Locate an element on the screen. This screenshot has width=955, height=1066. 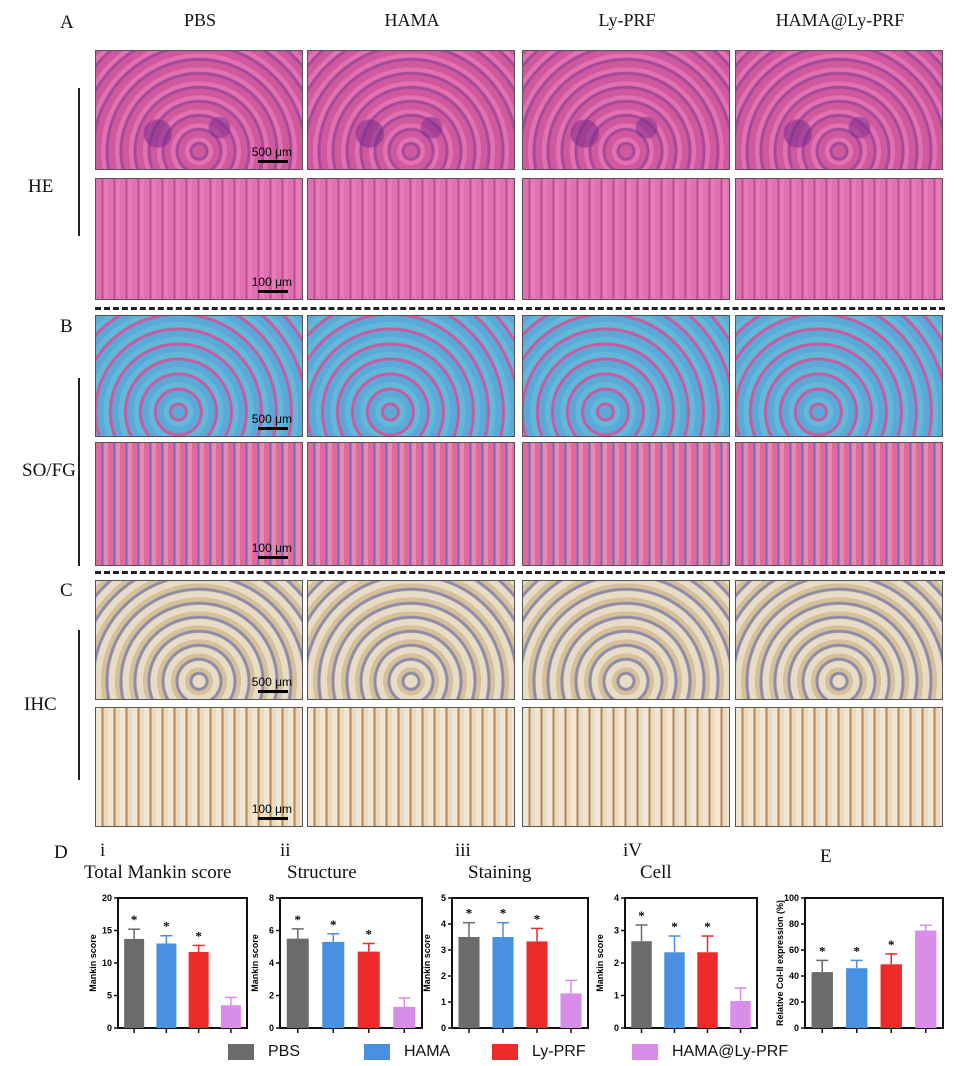
y-tick-label: 60 is located at coordinates (794, 950).